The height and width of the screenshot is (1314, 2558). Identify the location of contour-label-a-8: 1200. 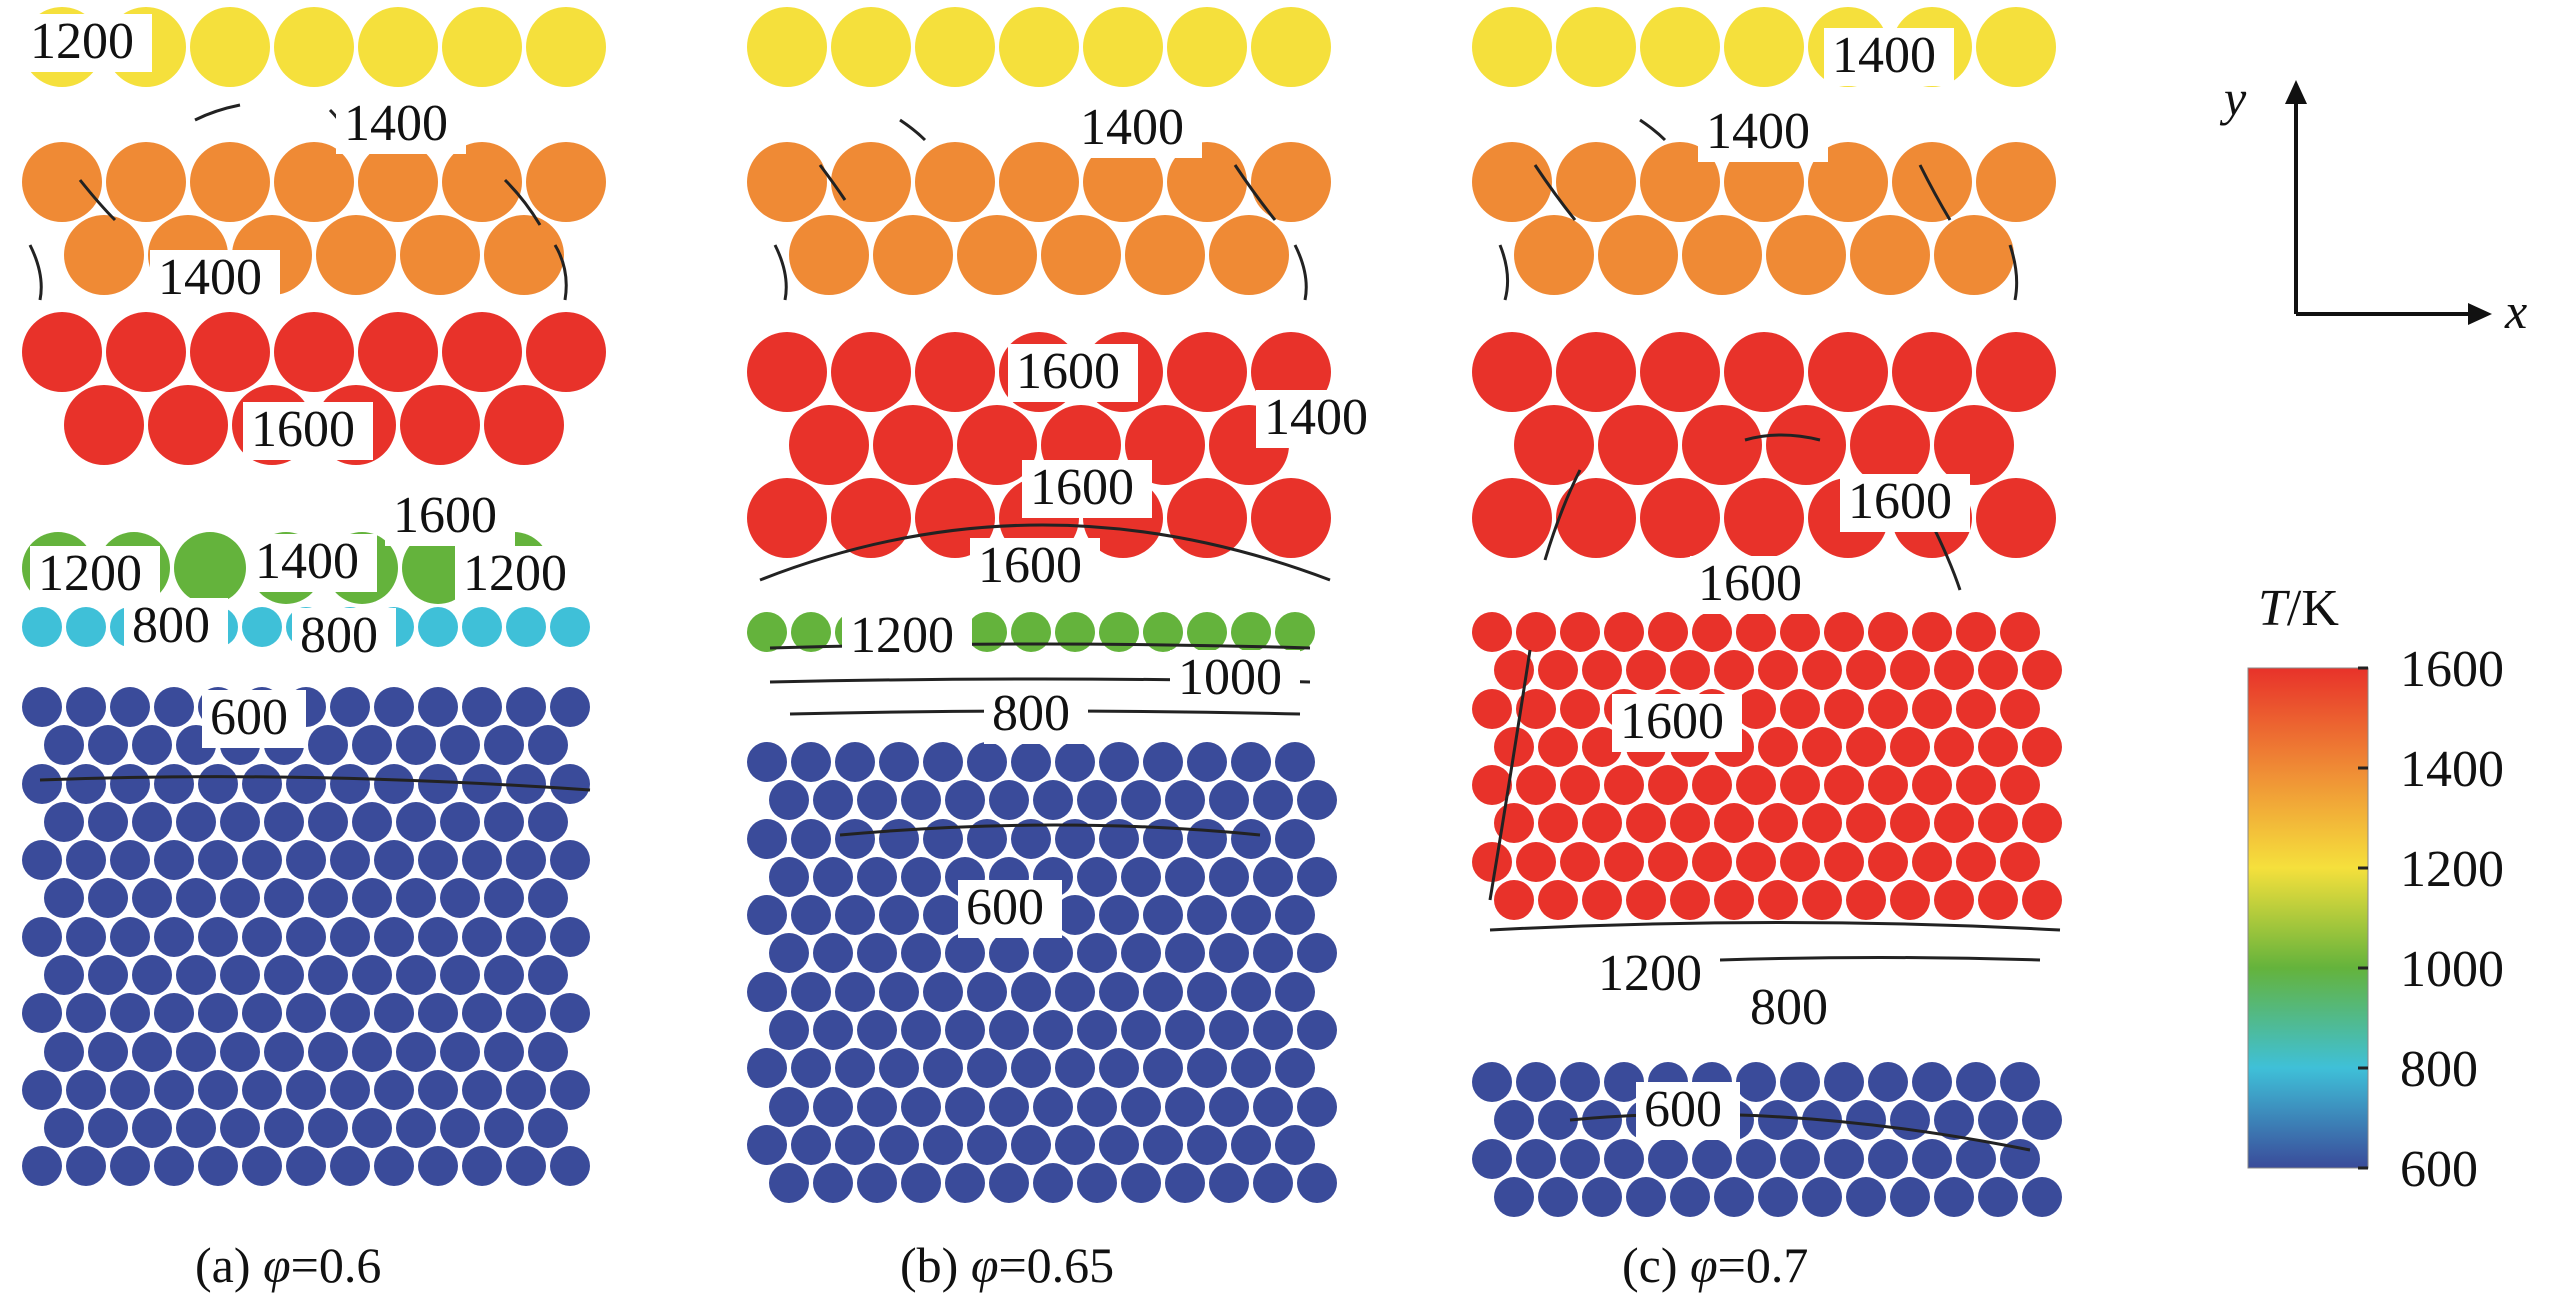
(515, 573).